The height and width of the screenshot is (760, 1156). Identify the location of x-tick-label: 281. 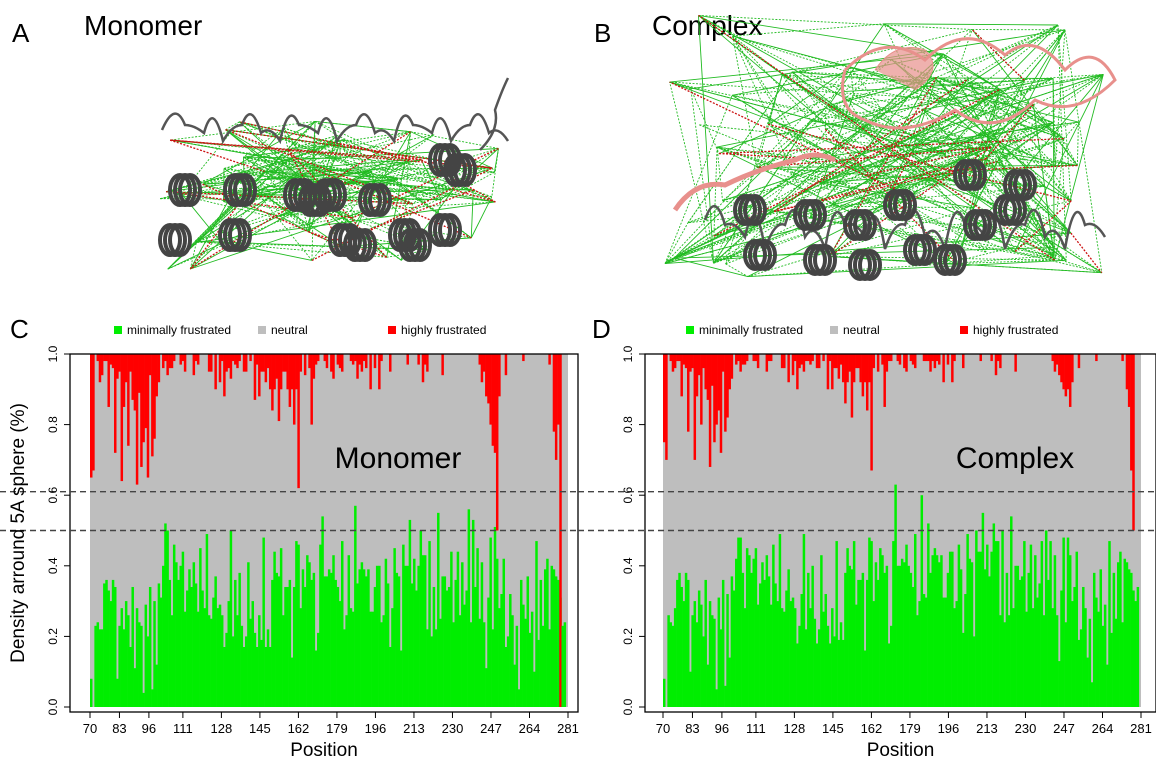
(1141, 728).